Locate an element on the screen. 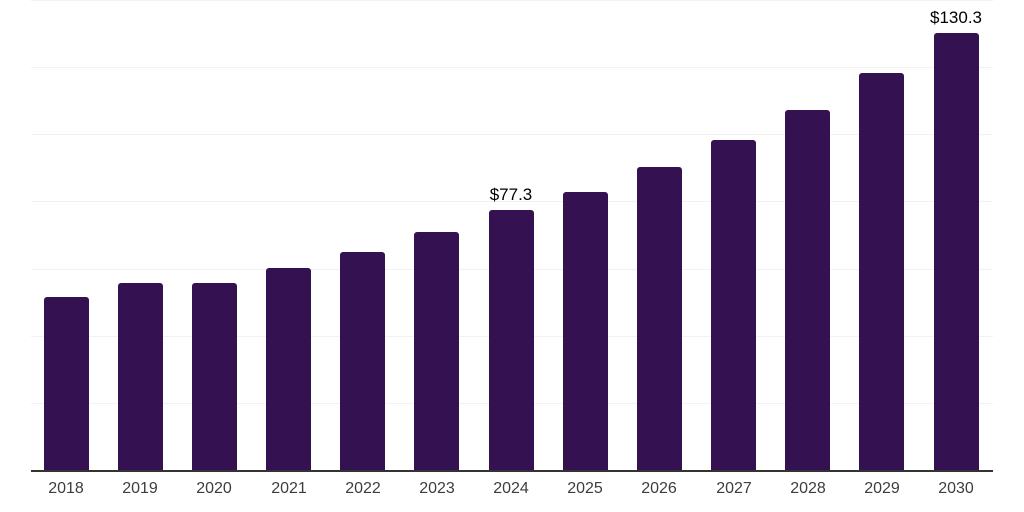 The image size is (1024, 512). x-tick-label-2027: 2027 is located at coordinates (734, 488).